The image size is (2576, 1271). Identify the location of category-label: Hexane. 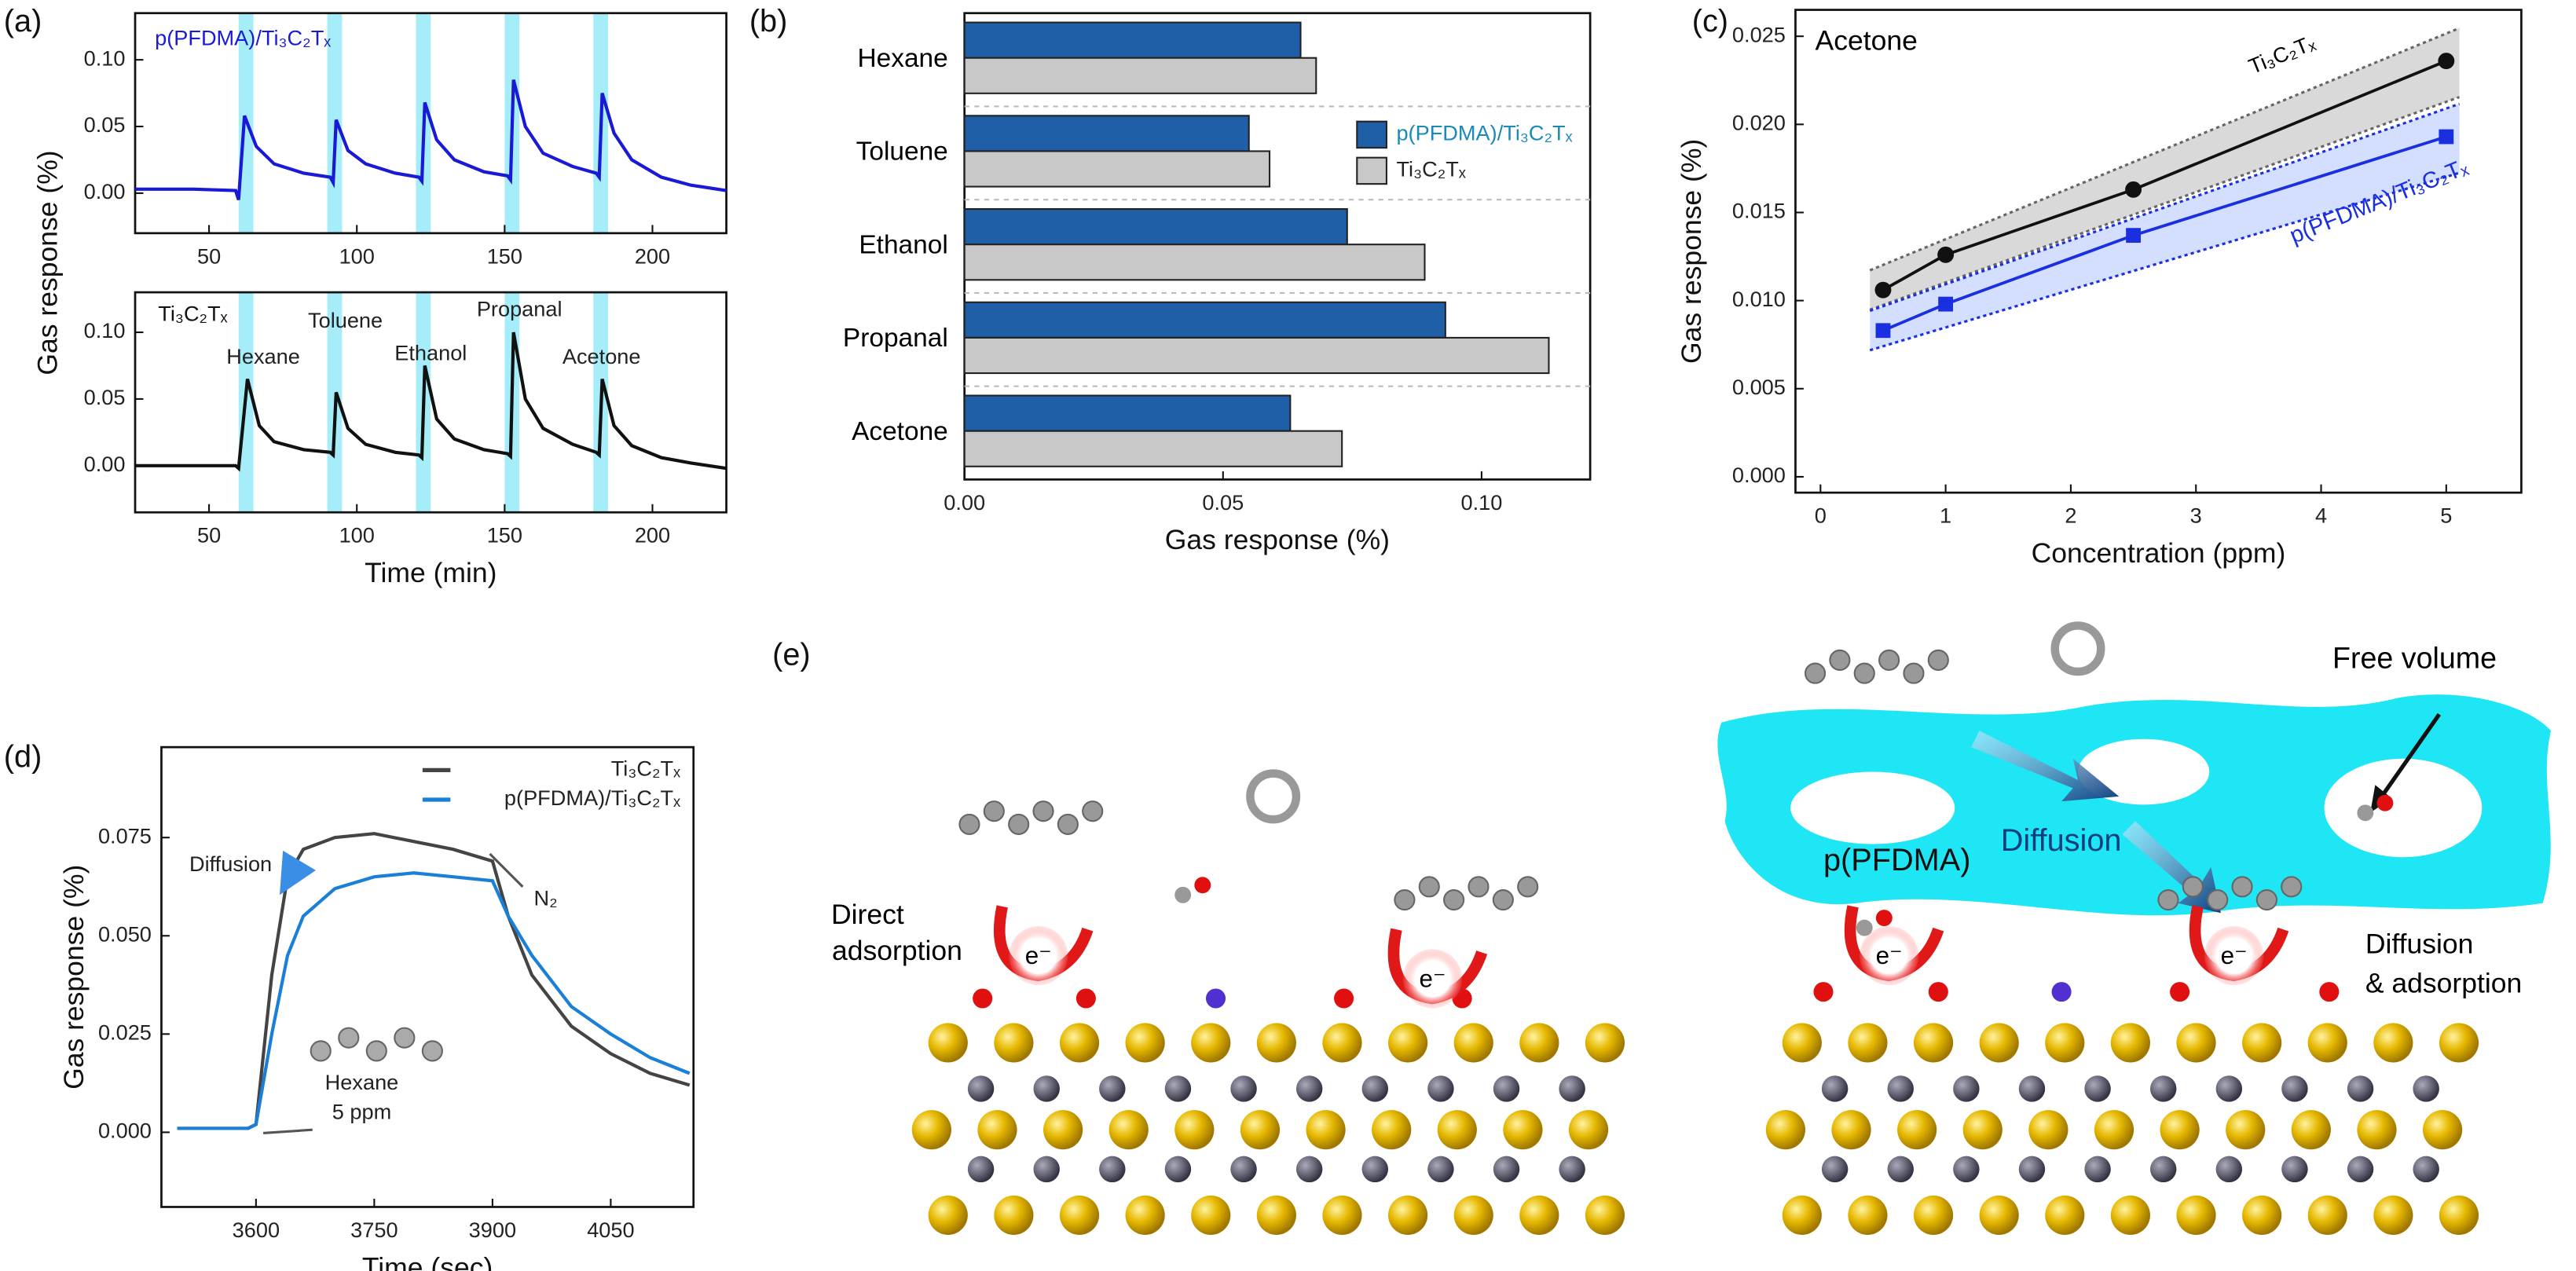
(903, 58).